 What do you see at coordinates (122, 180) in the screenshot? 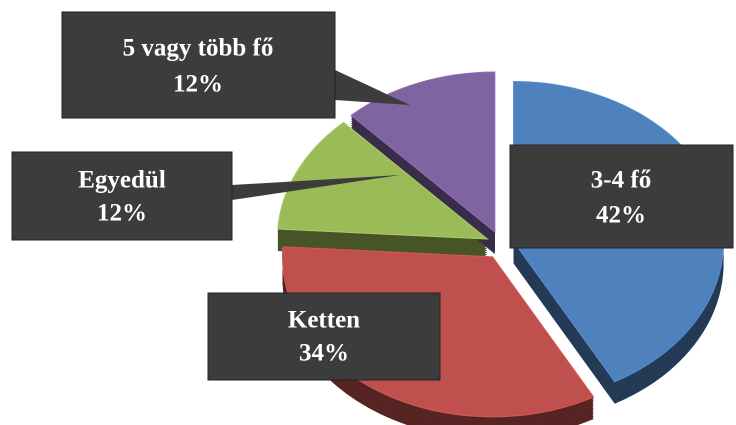
I see `callout-category: Egyedül` at bounding box center [122, 180].